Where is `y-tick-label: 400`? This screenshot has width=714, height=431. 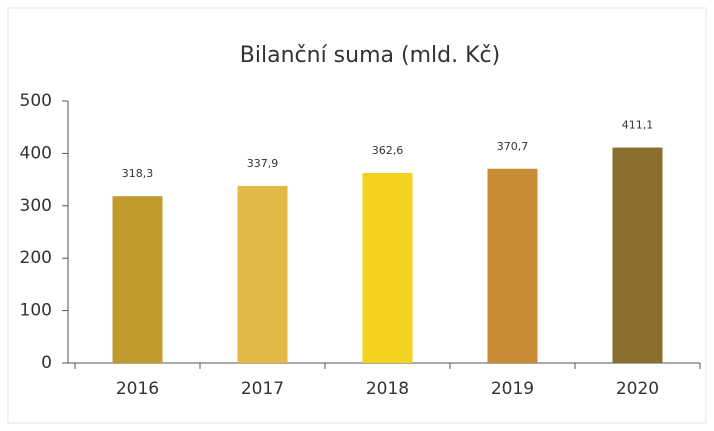
y-tick-label: 400 is located at coordinates (36, 153).